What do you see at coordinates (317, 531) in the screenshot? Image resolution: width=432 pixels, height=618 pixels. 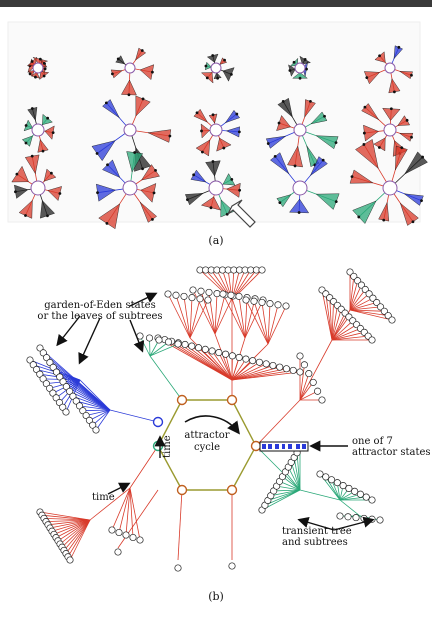 I see `transient-tree-label-1: transient tree` at bounding box center [317, 531].